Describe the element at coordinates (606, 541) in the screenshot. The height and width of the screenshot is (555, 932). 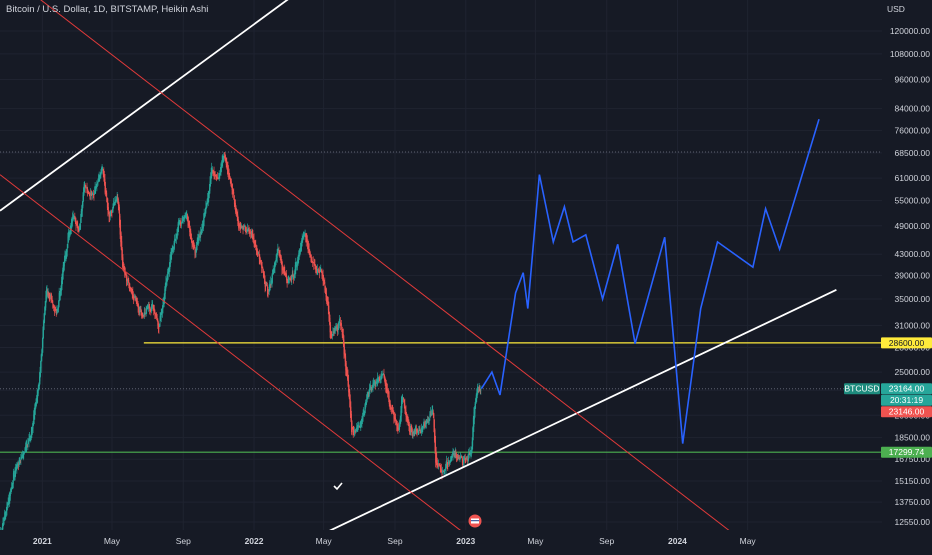
I see `time-tick-label: Sep` at that location.